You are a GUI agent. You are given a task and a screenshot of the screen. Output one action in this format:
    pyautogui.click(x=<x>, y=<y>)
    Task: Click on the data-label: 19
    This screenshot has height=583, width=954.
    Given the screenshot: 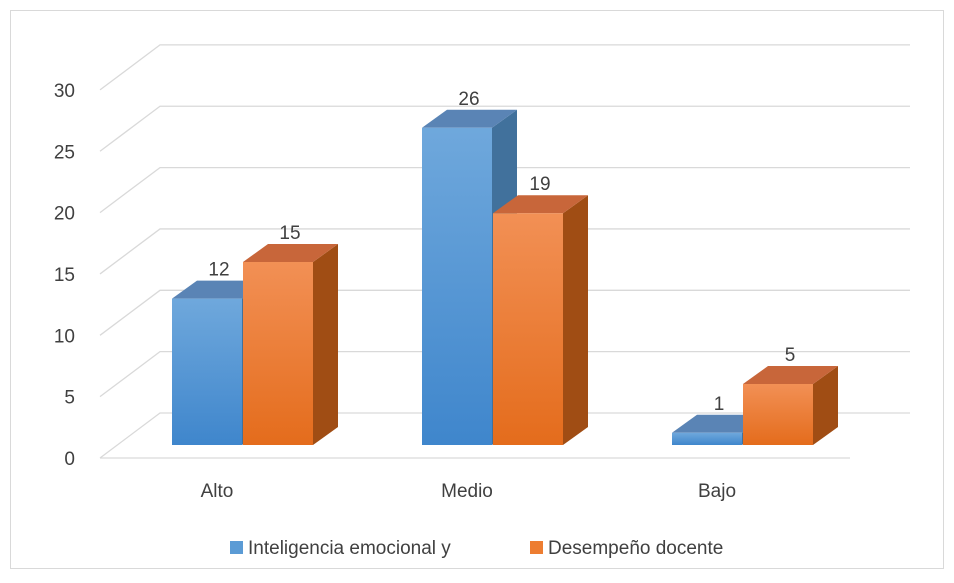 What is the action you would take?
    pyautogui.click(x=539, y=184)
    